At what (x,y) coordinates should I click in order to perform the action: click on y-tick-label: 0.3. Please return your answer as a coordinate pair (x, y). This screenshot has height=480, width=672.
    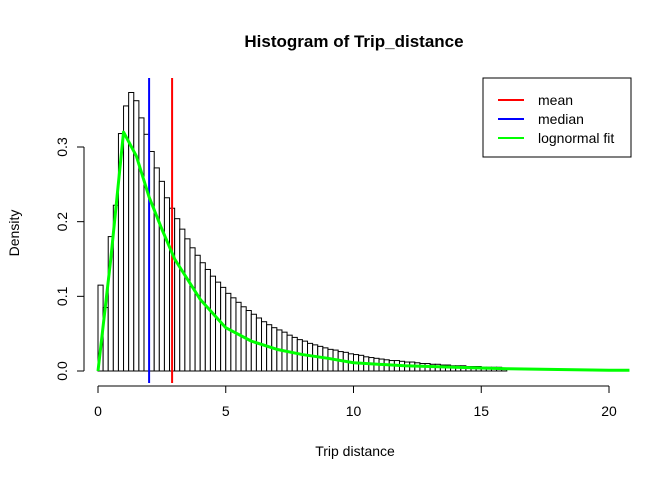
    Looking at the image, I should click on (62, 147).